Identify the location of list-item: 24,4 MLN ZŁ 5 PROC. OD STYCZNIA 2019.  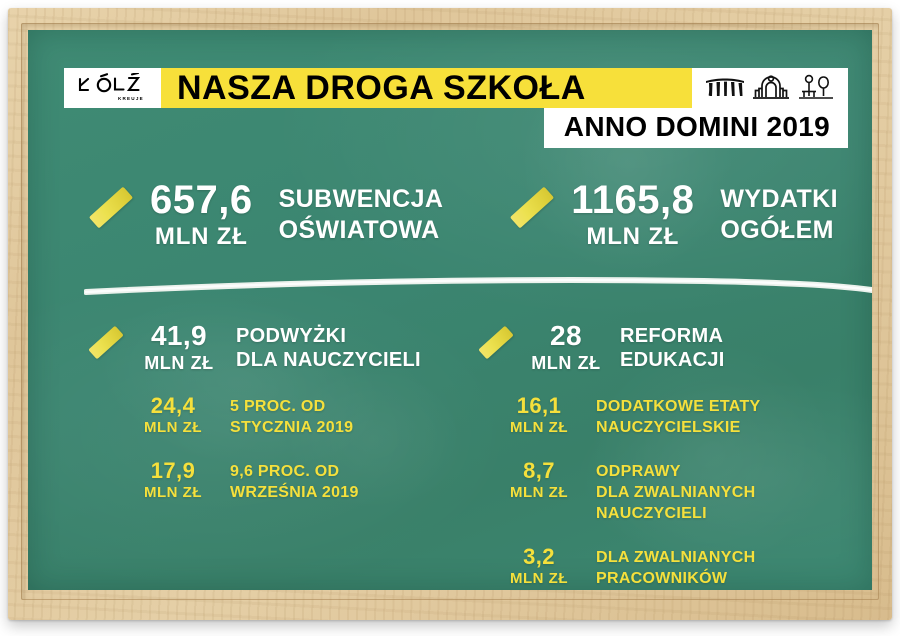
(270, 415).